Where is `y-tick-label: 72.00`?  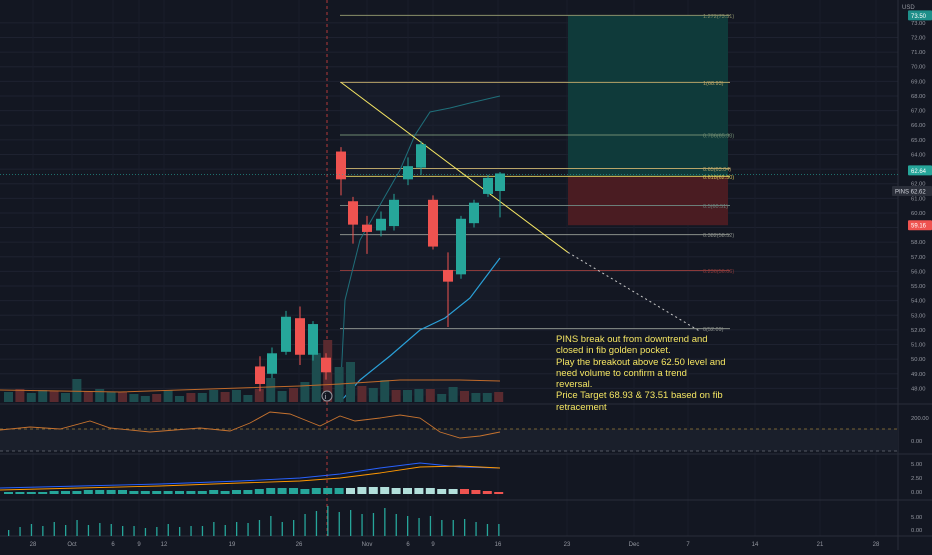
y-tick-label: 72.00 is located at coordinates (918, 39).